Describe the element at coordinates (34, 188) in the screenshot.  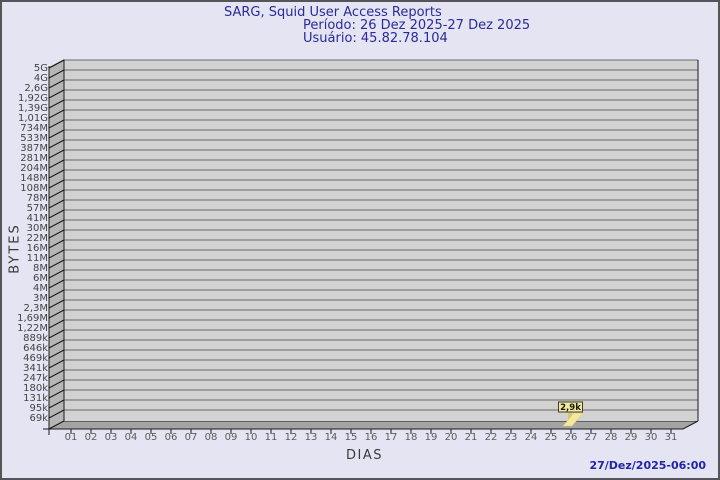
I see `y-tick-label: 108M` at that location.